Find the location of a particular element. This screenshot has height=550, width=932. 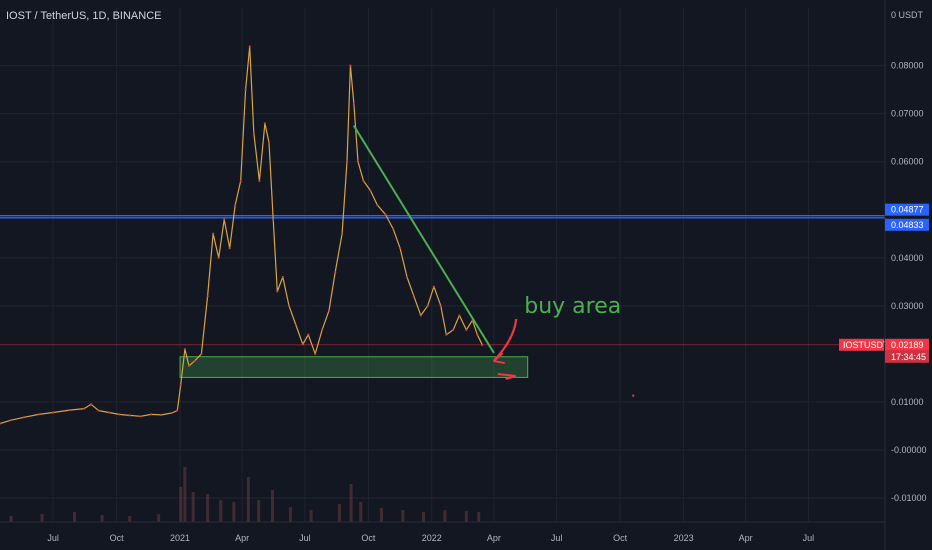

arrow-shaft is located at coordinates (505, 340).